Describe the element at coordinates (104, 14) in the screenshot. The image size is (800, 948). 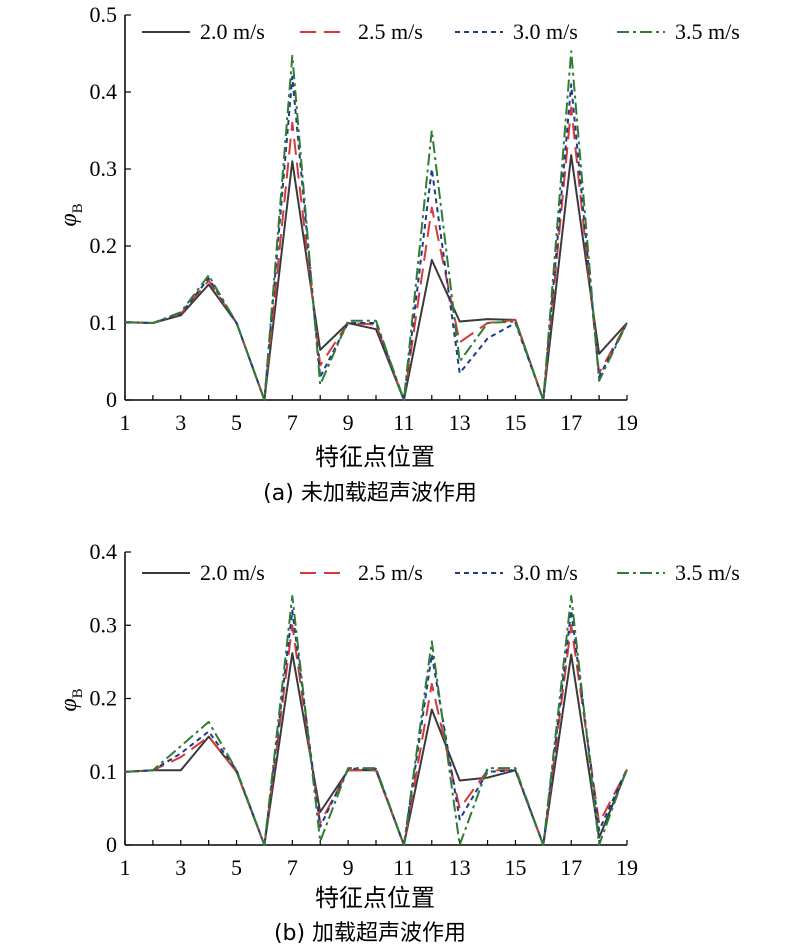
I see `y-tick-label: 0.5` at that location.